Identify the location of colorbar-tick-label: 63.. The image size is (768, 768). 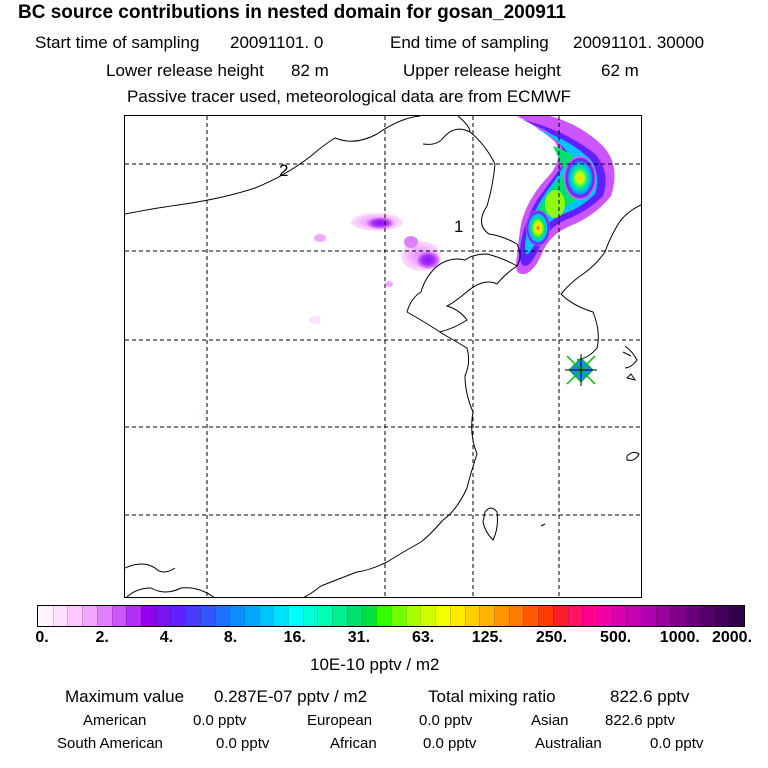
(423, 637).